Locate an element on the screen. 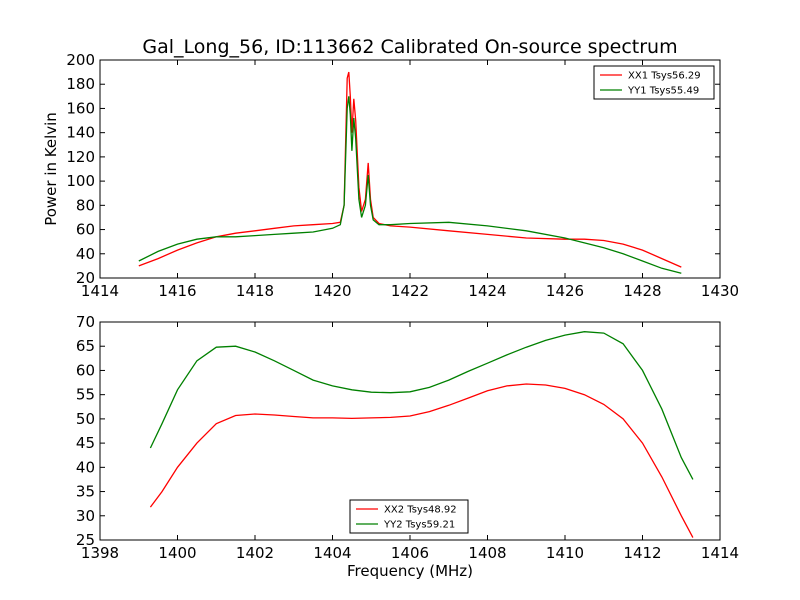 Image resolution: width=800 pixels, height=600 pixels. y-tick-label: 65 is located at coordinates (85, 346).